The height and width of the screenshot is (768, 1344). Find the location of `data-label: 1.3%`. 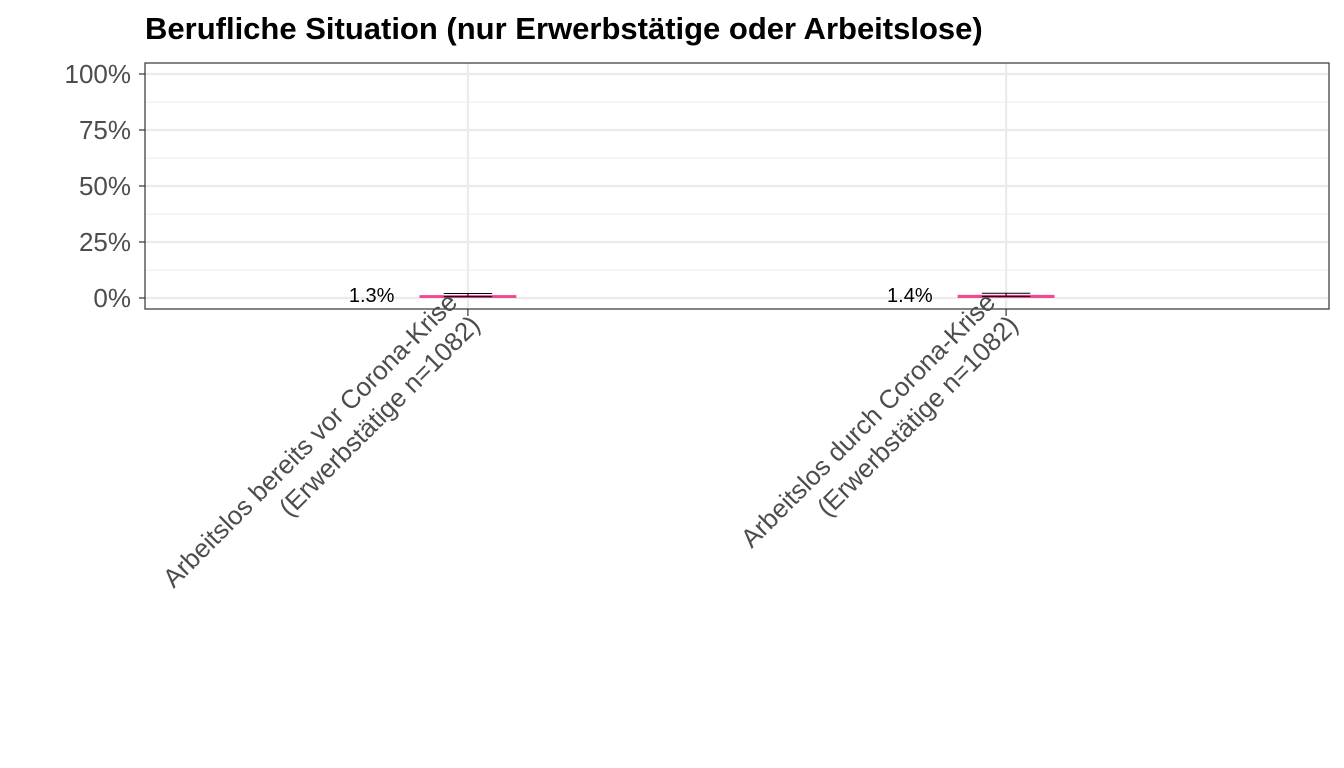

data-label: 1.3% is located at coordinates (372, 296).